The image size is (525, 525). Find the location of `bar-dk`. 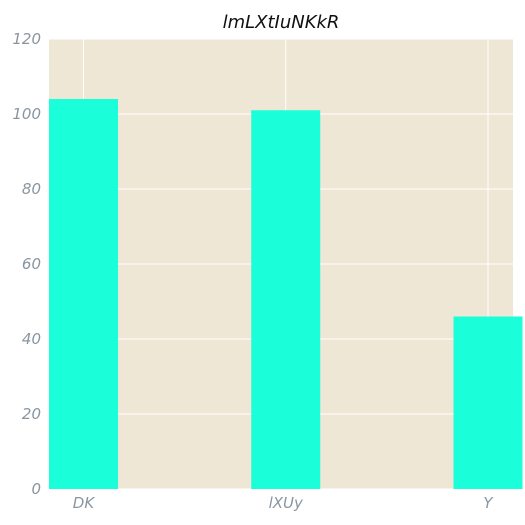

bar-dk is located at coordinates (83, 294).